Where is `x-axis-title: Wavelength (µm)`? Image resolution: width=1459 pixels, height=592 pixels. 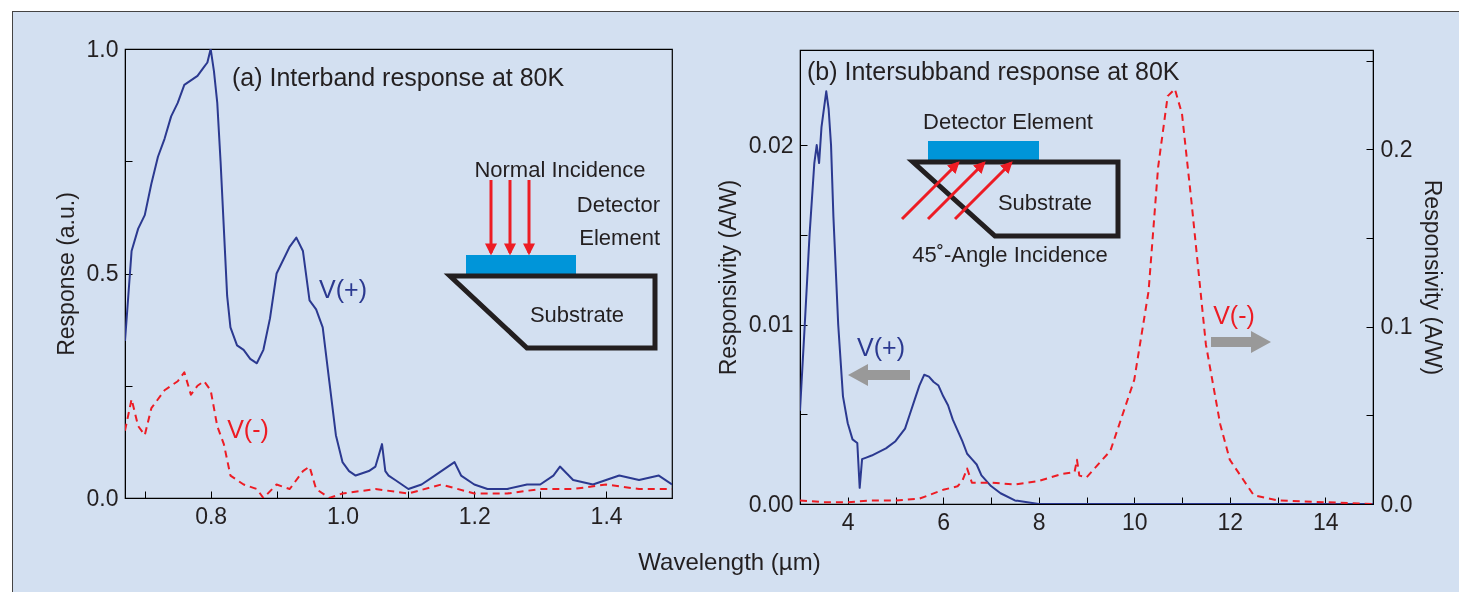 x-axis-title: Wavelength (µm) is located at coordinates (729, 562).